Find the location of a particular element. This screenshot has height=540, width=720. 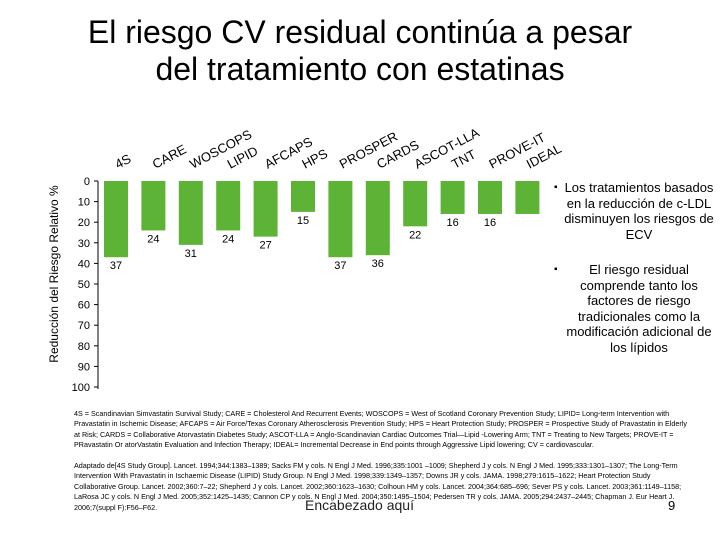

y-tick-label: 70 is located at coordinates (84, 326).